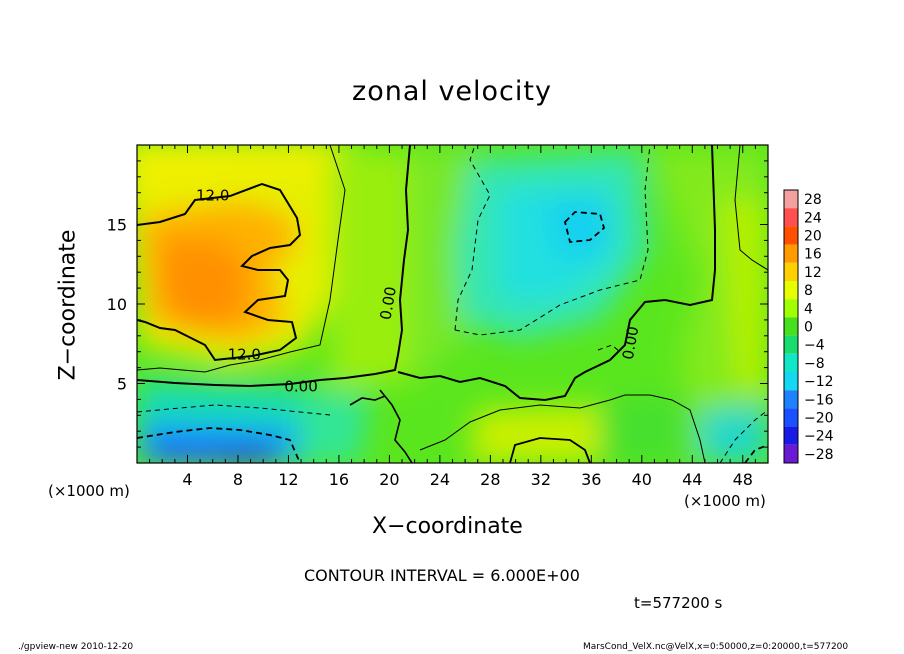 Image resolution: width=904 pixels, height=654 pixels. What do you see at coordinates (692, 479) in the screenshot?
I see `x-tick-label: 44` at bounding box center [692, 479].